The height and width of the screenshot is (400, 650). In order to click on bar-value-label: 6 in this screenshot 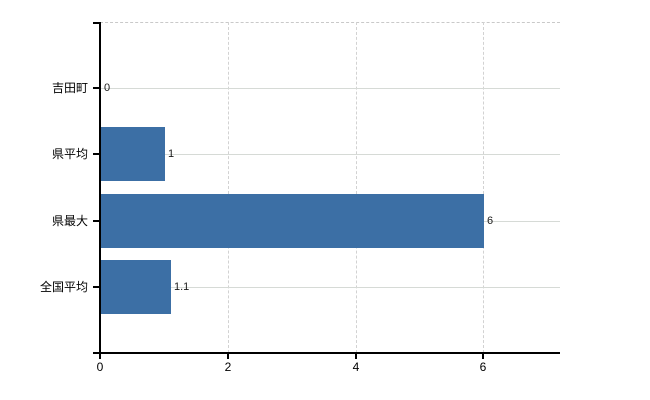, I will do `click(490, 221)`.